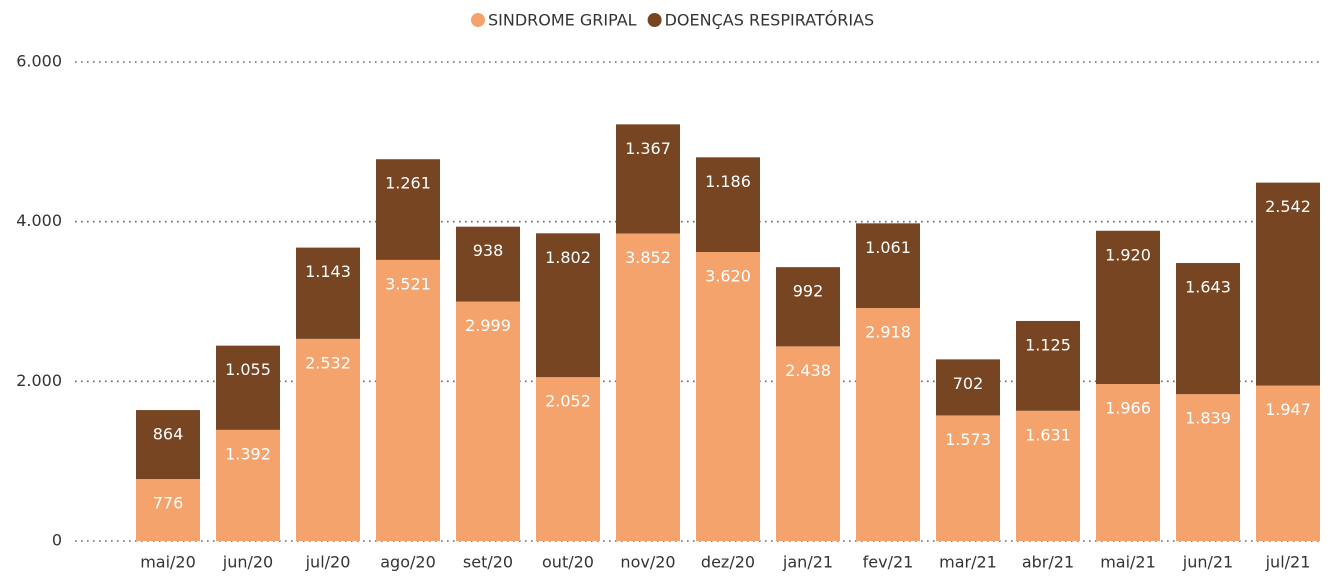 Image resolution: width=1330 pixels, height=577 pixels. I want to click on data-label: 1.920, so click(1128, 254).